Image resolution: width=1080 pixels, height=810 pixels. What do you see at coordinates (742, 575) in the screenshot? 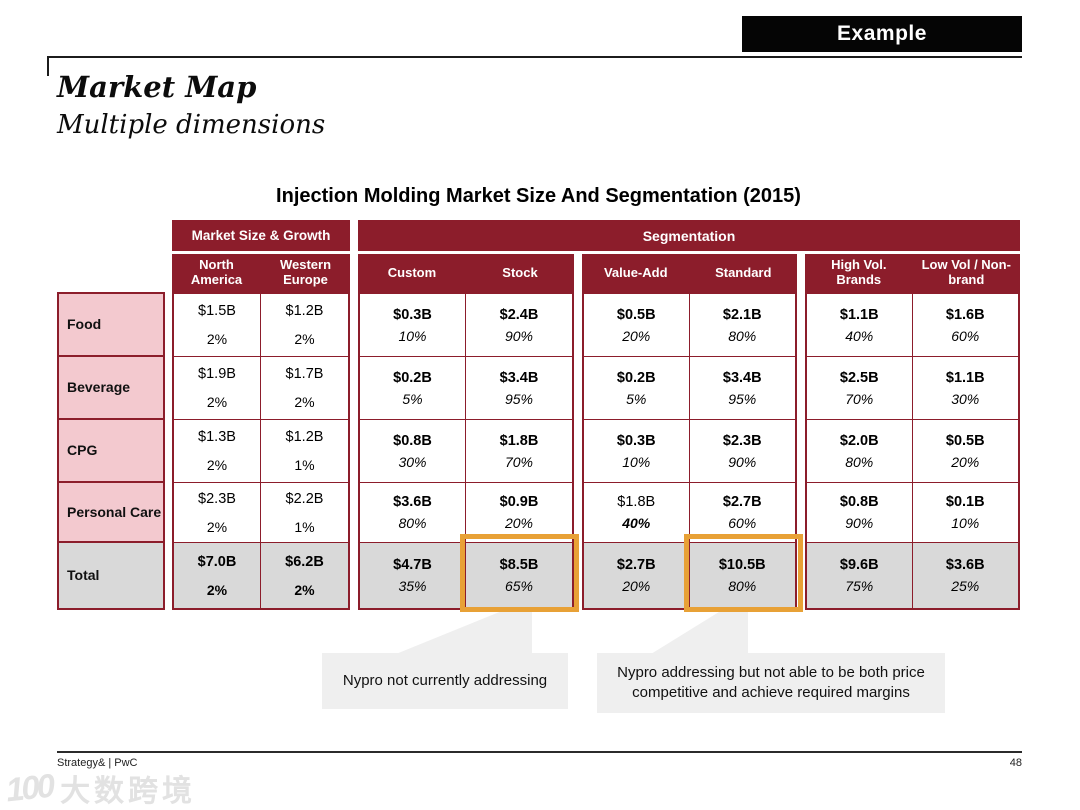
I see `table-cell-total-standard: $10.5B 80%` at bounding box center [742, 575].